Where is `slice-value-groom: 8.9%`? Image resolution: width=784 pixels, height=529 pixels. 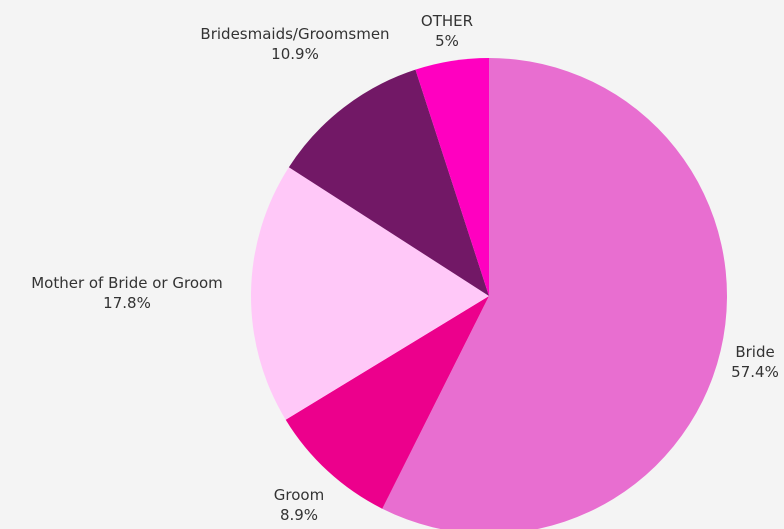 slice-value-groom: 8.9% is located at coordinates (299, 515).